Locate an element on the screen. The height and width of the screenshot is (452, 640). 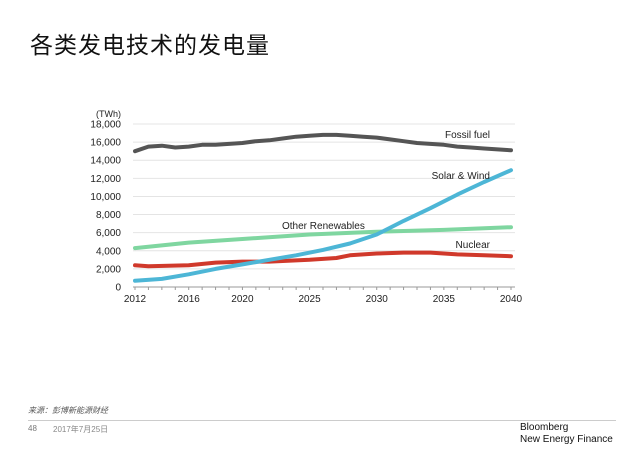
series-line-nuclear is located at coordinates (323, 259).